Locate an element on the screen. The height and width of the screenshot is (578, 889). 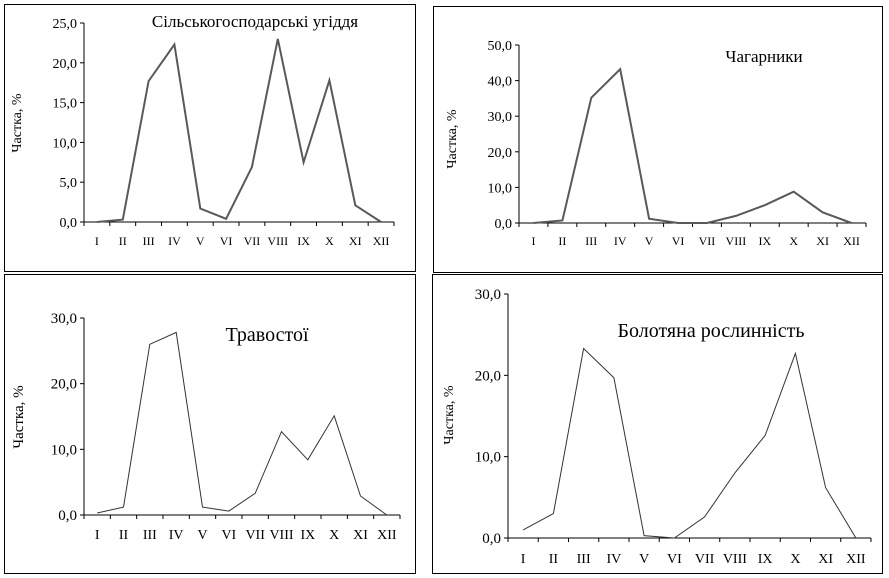
y-tick-label: 25,0 is located at coordinates (65, 24).